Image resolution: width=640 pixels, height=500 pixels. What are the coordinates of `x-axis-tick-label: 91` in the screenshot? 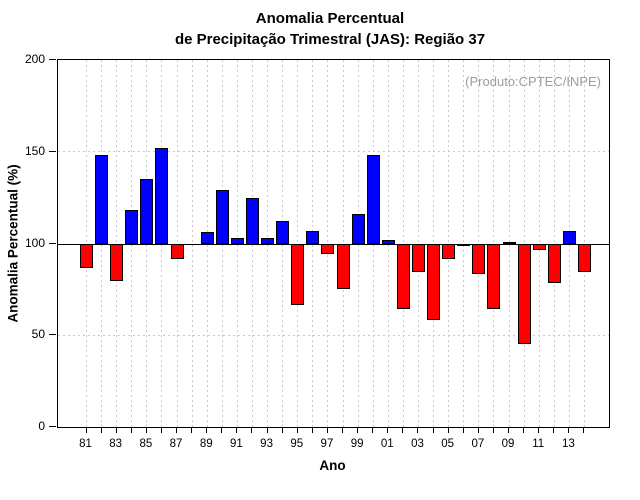 It's located at (236, 444).